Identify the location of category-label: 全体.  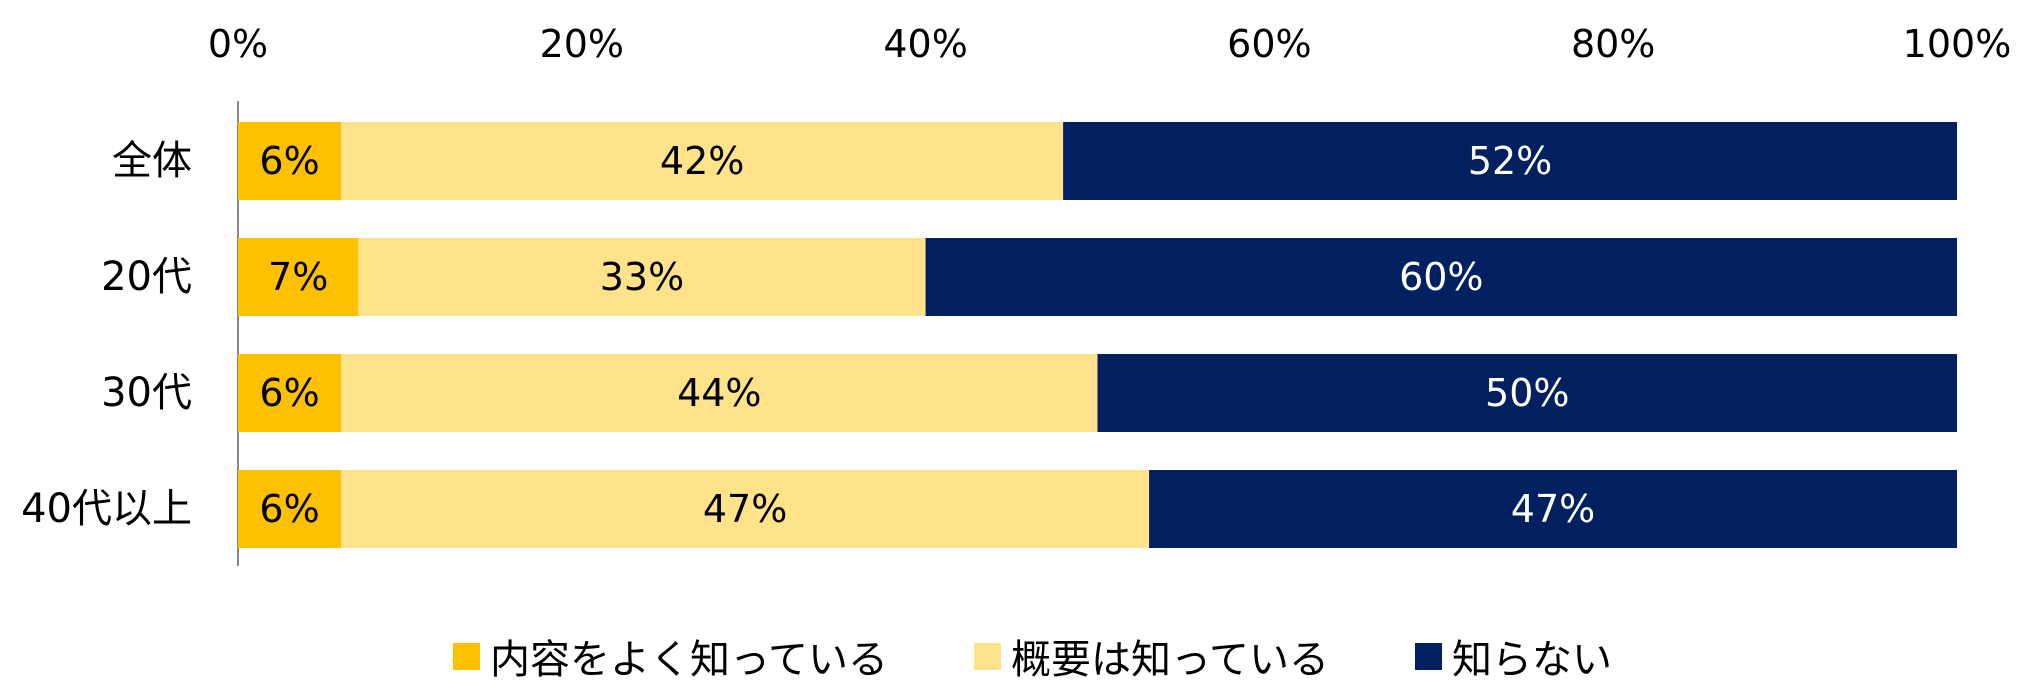
(152, 161).